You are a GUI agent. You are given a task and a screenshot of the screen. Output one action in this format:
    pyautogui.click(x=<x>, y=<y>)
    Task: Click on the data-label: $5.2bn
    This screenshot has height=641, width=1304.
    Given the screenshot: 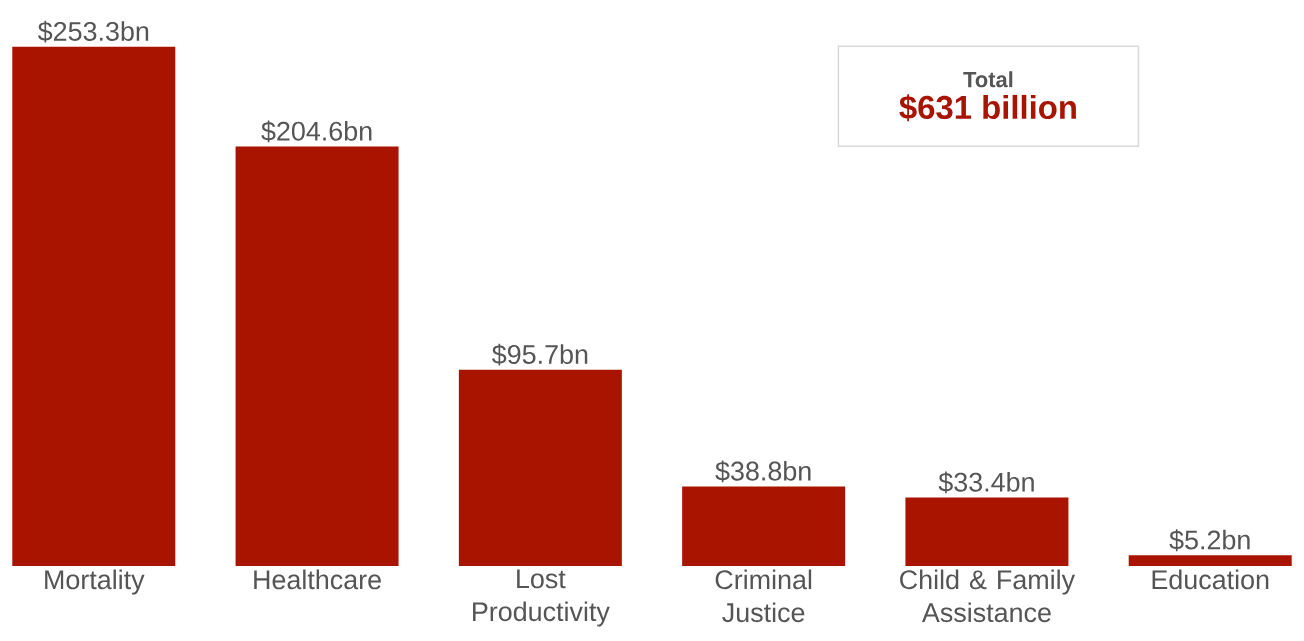 What is the action you would take?
    pyautogui.click(x=1209, y=540)
    